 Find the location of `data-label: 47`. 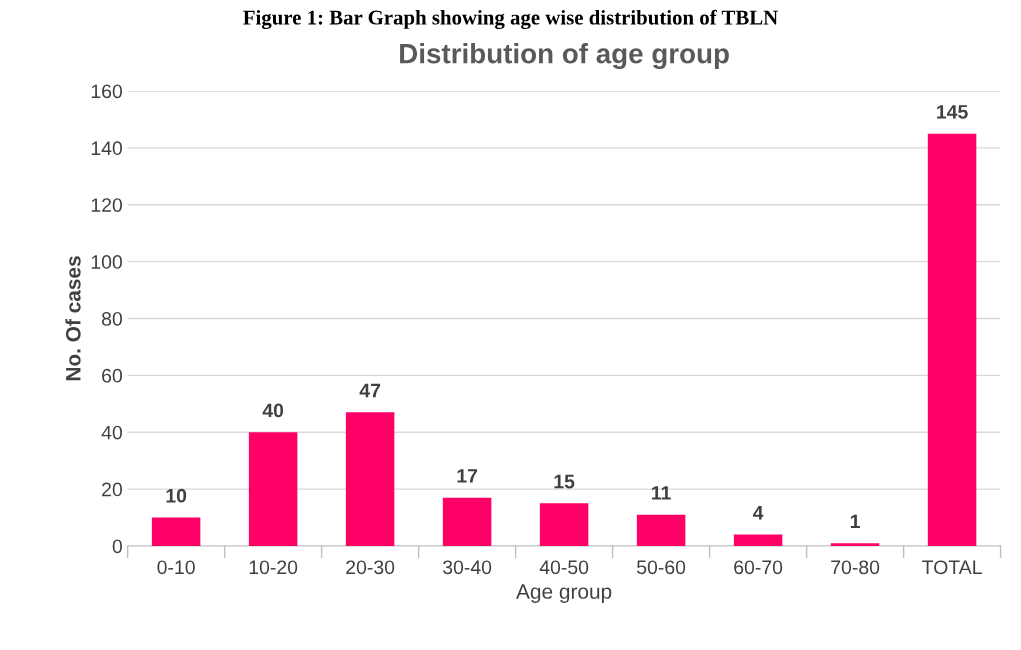

data-label: 47 is located at coordinates (370, 390).